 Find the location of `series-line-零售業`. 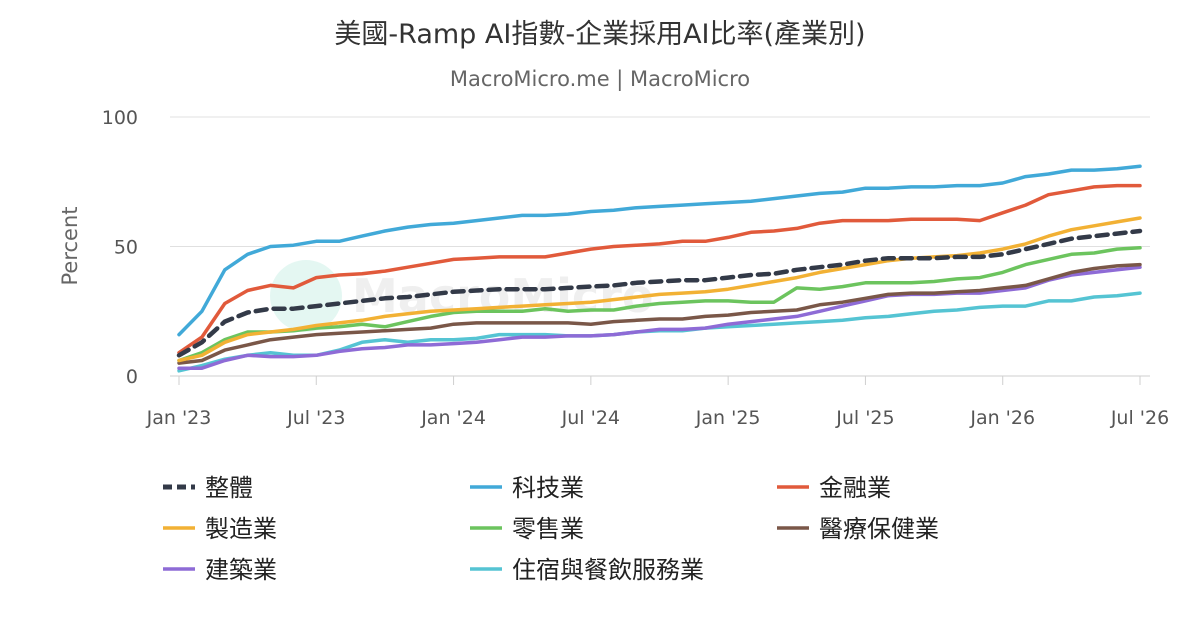

series-line-零售業 is located at coordinates (659, 304).